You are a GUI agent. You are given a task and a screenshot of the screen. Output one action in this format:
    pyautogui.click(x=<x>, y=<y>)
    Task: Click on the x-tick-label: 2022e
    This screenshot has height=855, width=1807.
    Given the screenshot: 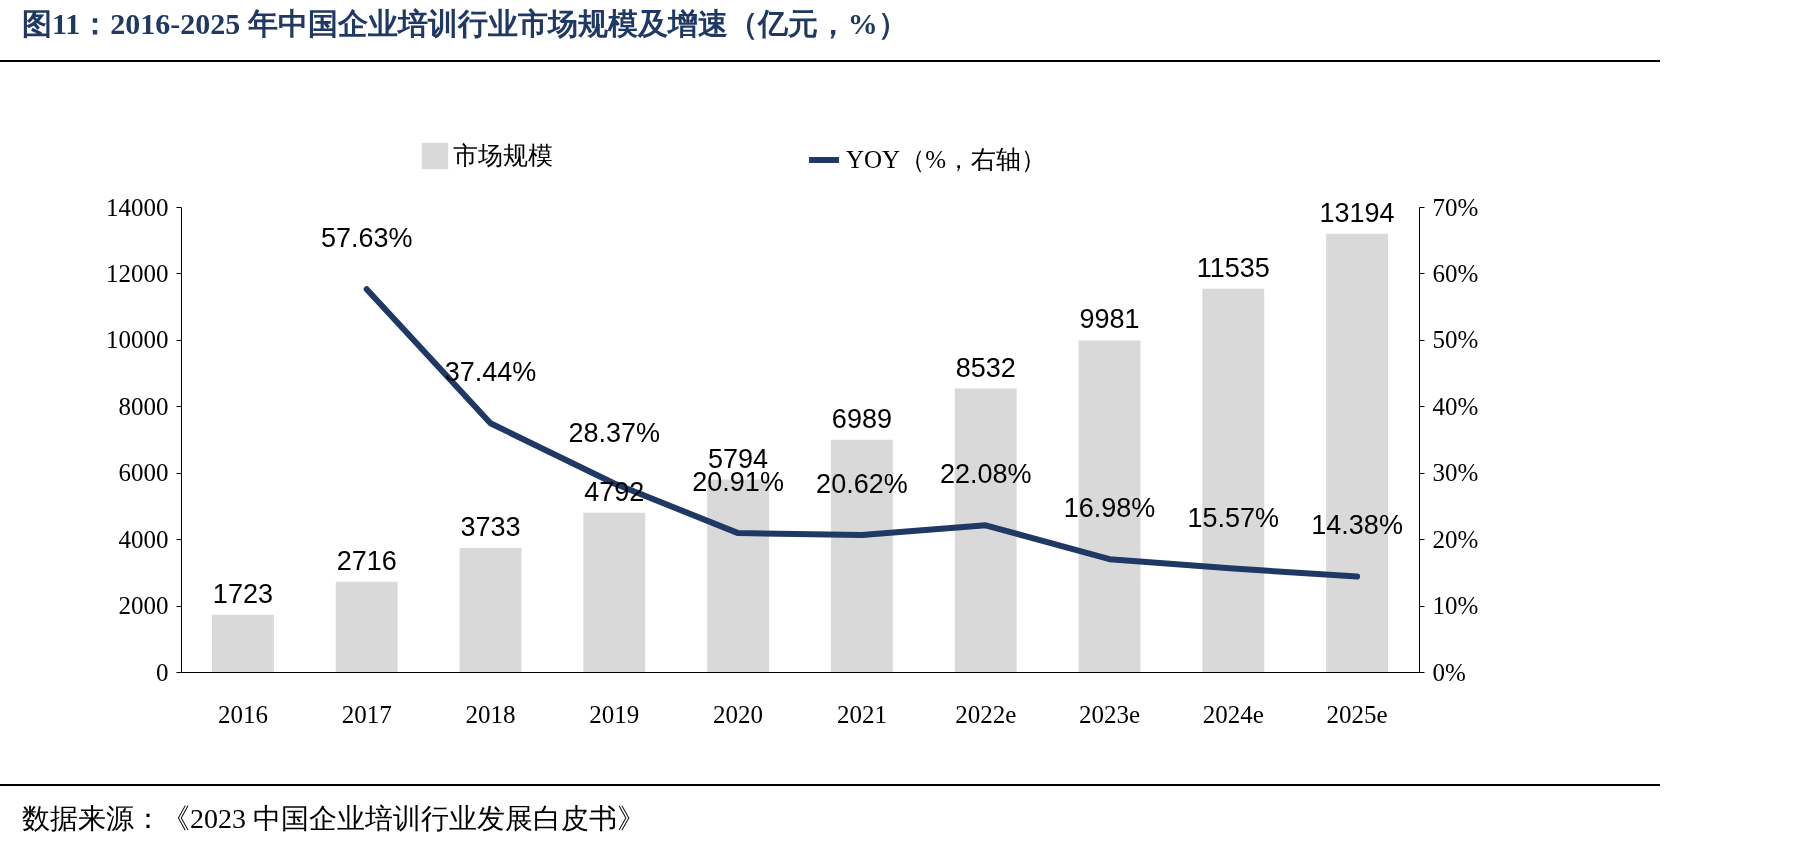 What is the action you would take?
    pyautogui.click(x=986, y=714)
    